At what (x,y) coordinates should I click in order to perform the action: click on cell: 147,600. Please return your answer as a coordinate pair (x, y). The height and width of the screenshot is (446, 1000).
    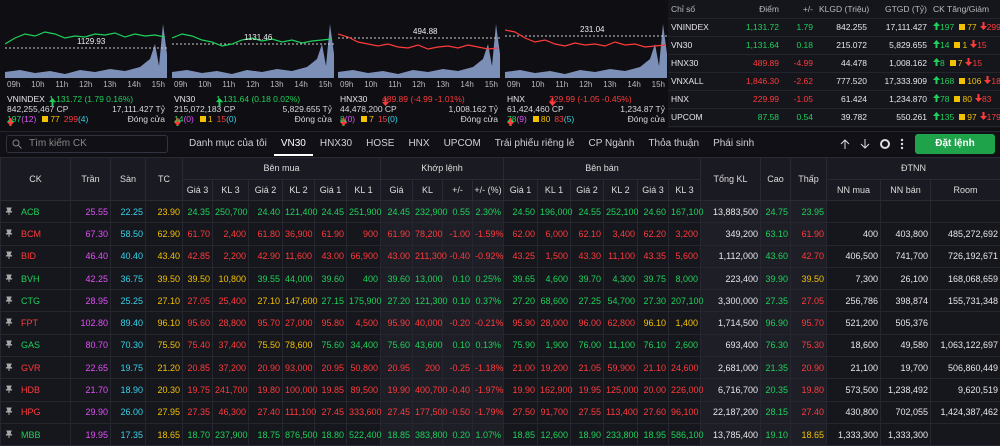
    Looking at the image, I should click on (299, 301).